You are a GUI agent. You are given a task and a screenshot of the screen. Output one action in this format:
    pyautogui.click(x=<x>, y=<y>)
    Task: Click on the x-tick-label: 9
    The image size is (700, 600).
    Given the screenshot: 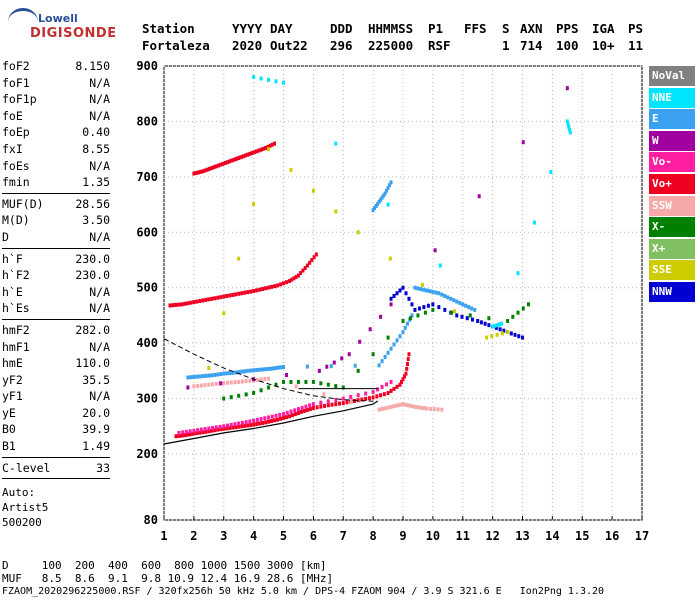 What is the action you would take?
    pyautogui.click(x=402, y=536)
    